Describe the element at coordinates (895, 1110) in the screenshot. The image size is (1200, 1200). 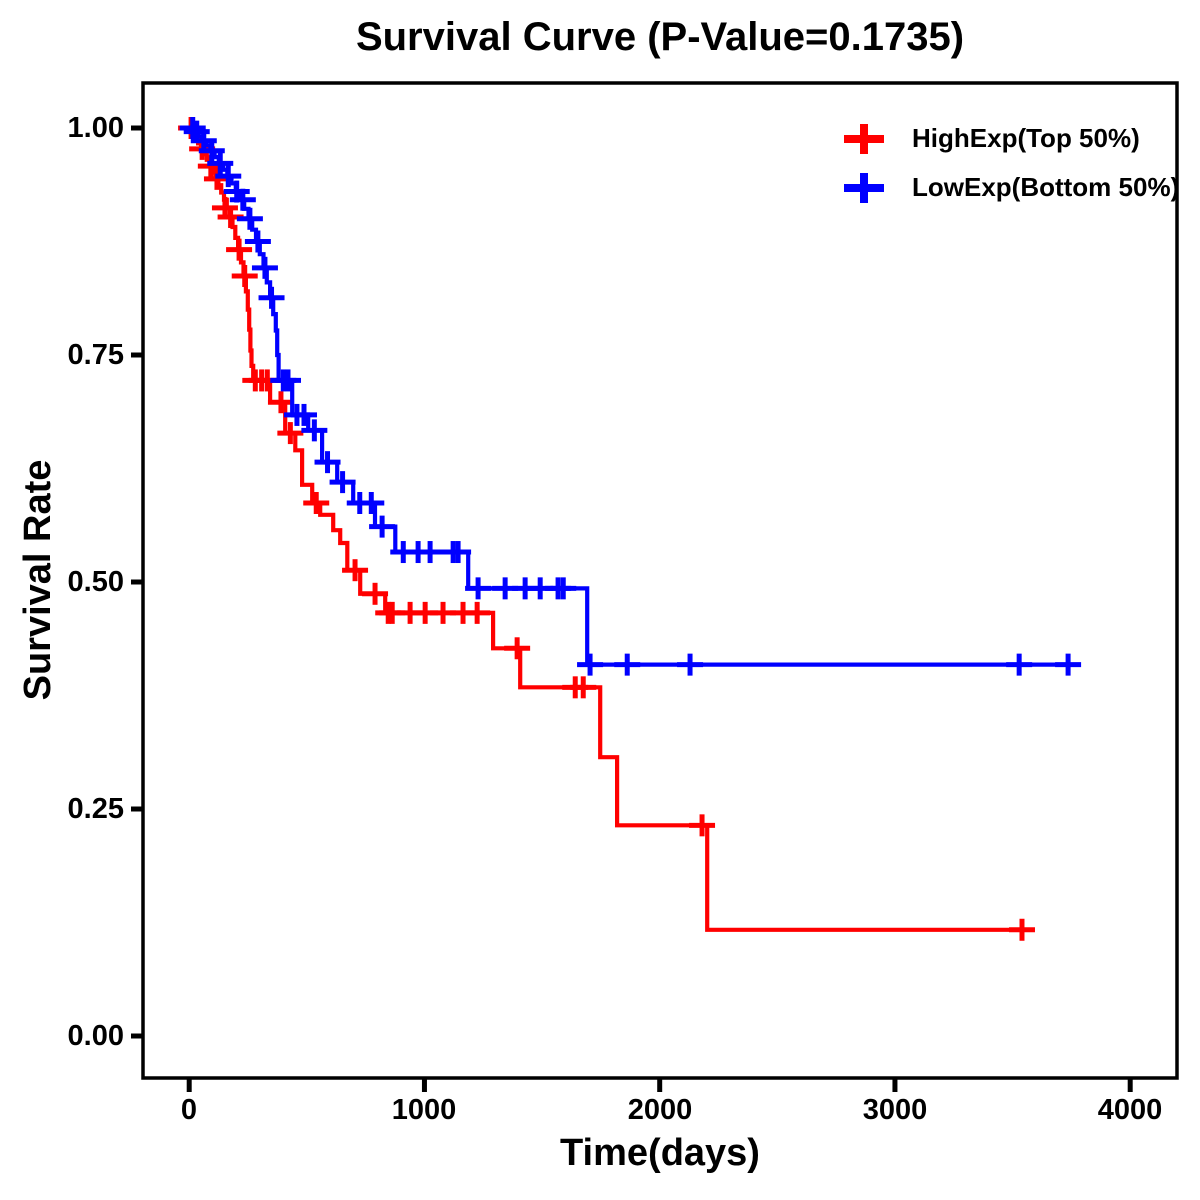
I see `x-tick-label-3000: 3000` at that location.